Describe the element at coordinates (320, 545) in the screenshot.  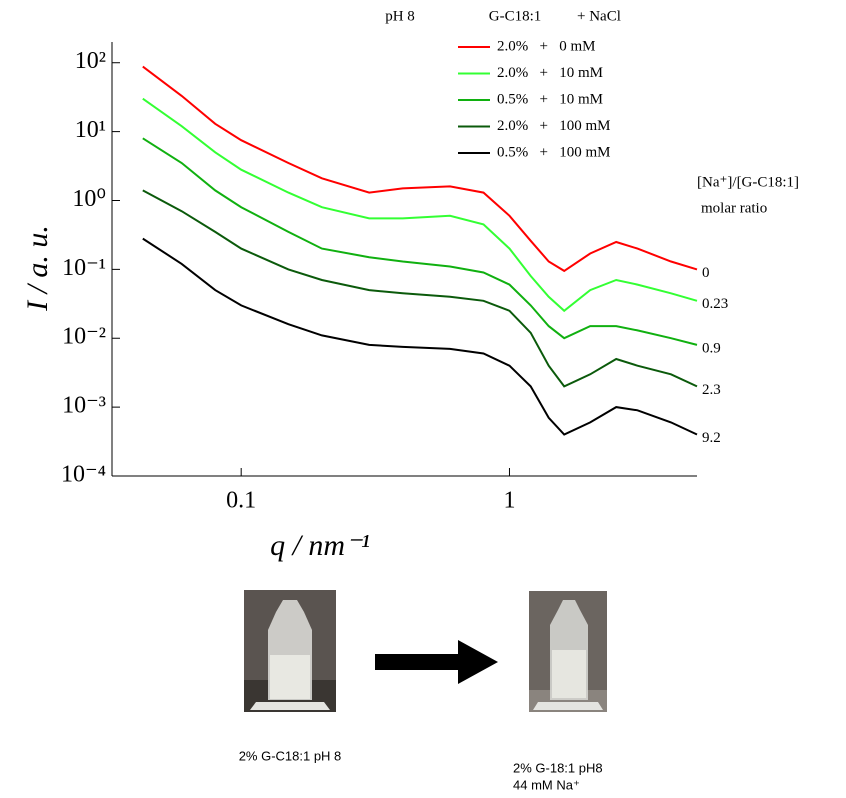
I see `x-axis-label: q / nm⁻¹` at that location.